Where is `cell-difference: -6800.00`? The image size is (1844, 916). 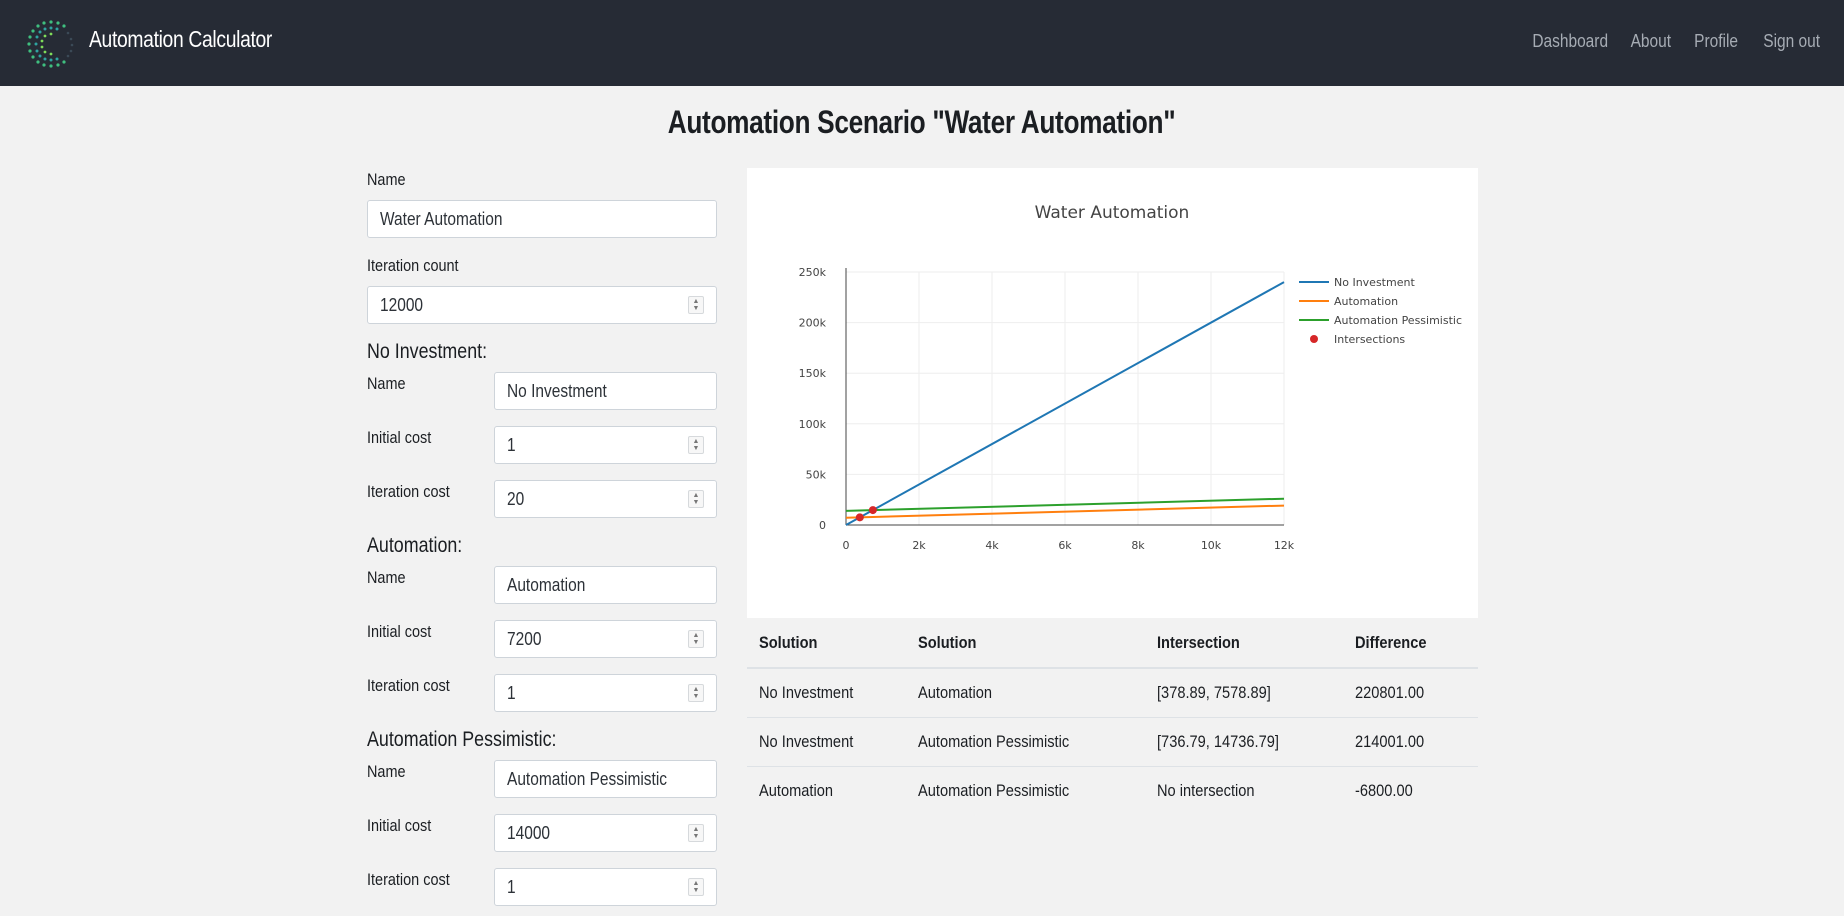 cell-difference: -6800.00 is located at coordinates (1384, 790).